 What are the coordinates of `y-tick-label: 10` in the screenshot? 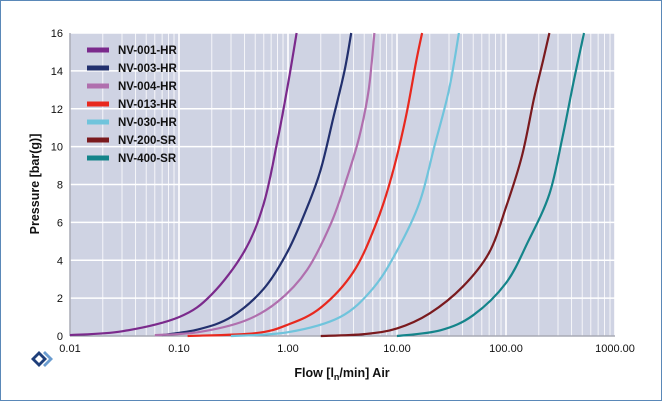 It's located at (57, 148).